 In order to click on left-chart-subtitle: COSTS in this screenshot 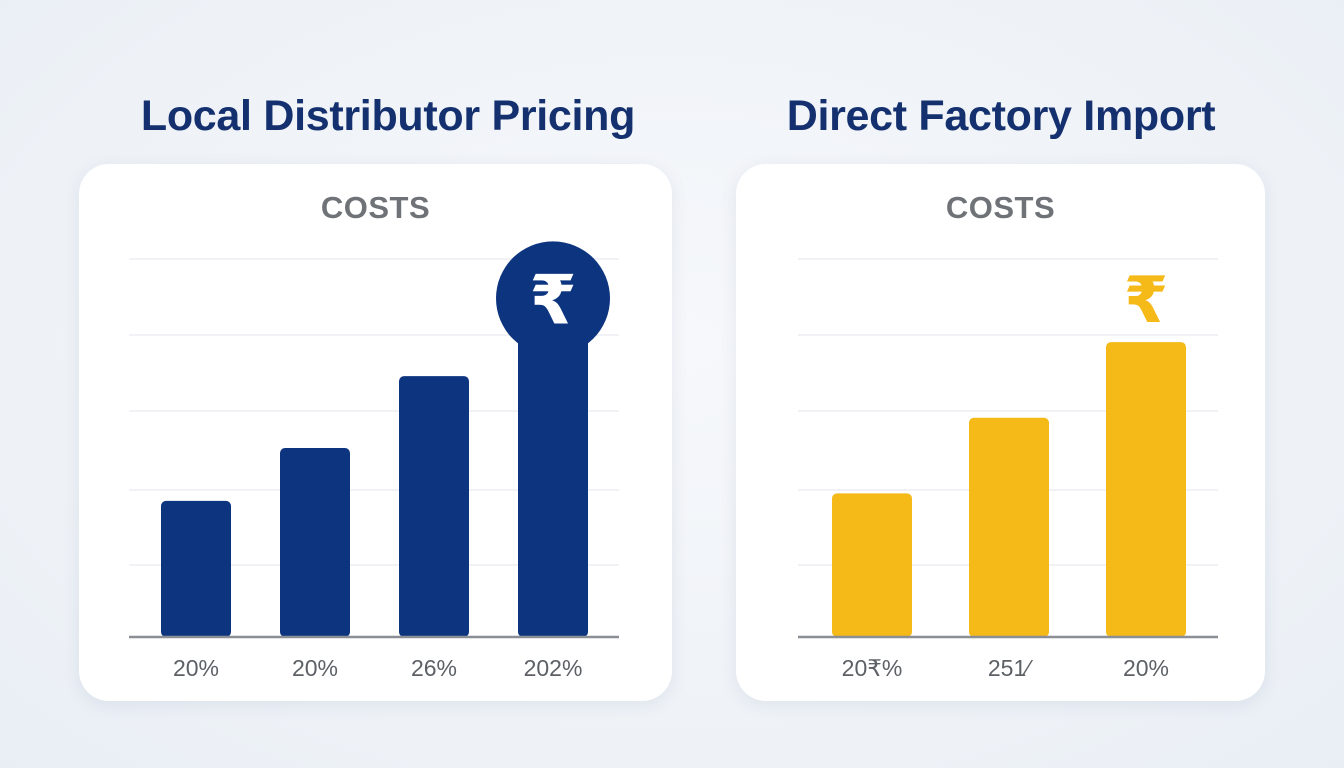, I will do `click(375, 207)`.